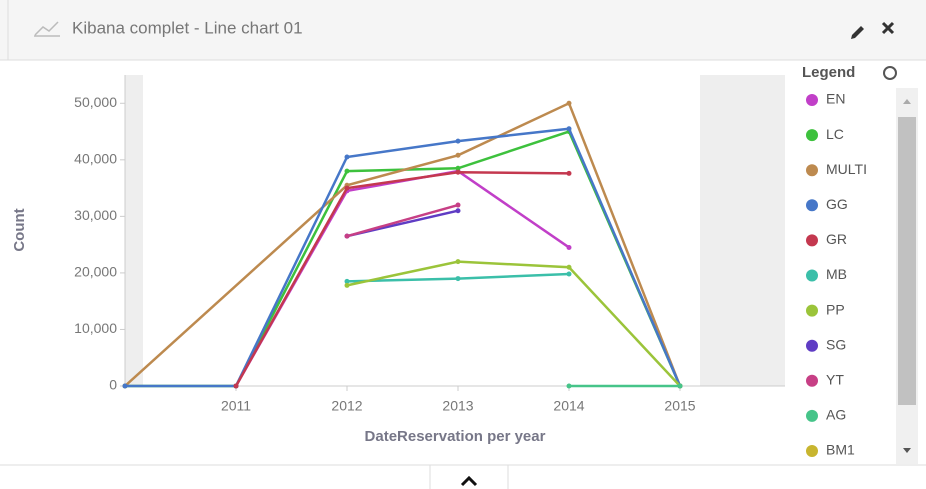 The height and width of the screenshot is (489, 926). What do you see at coordinates (907, 101) in the screenshot?
I see `scroll-up` at bounding box center [907, 101].